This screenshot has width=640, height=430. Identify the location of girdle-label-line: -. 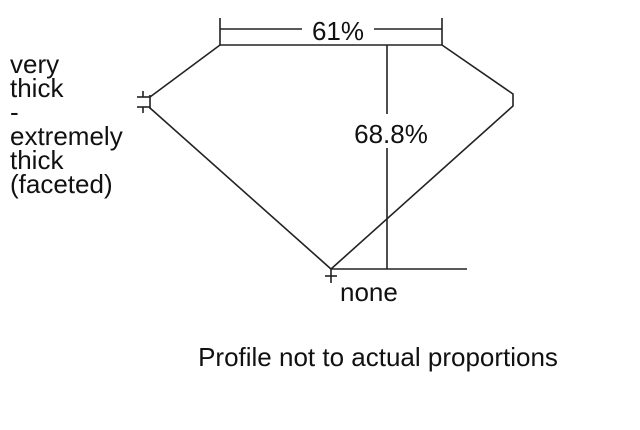
(14, 112).